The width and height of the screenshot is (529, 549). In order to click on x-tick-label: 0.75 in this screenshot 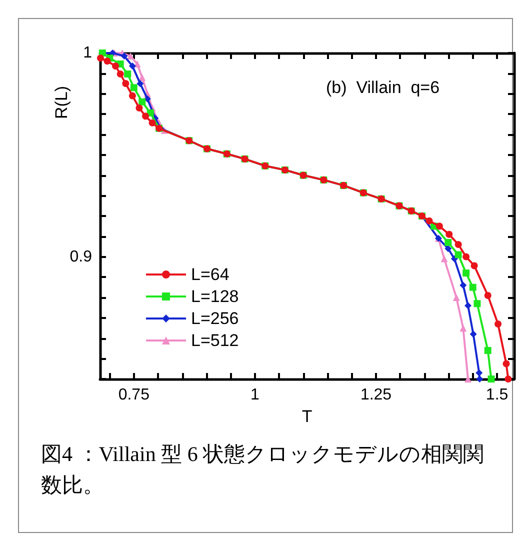, I will do `click(134, 395)`.